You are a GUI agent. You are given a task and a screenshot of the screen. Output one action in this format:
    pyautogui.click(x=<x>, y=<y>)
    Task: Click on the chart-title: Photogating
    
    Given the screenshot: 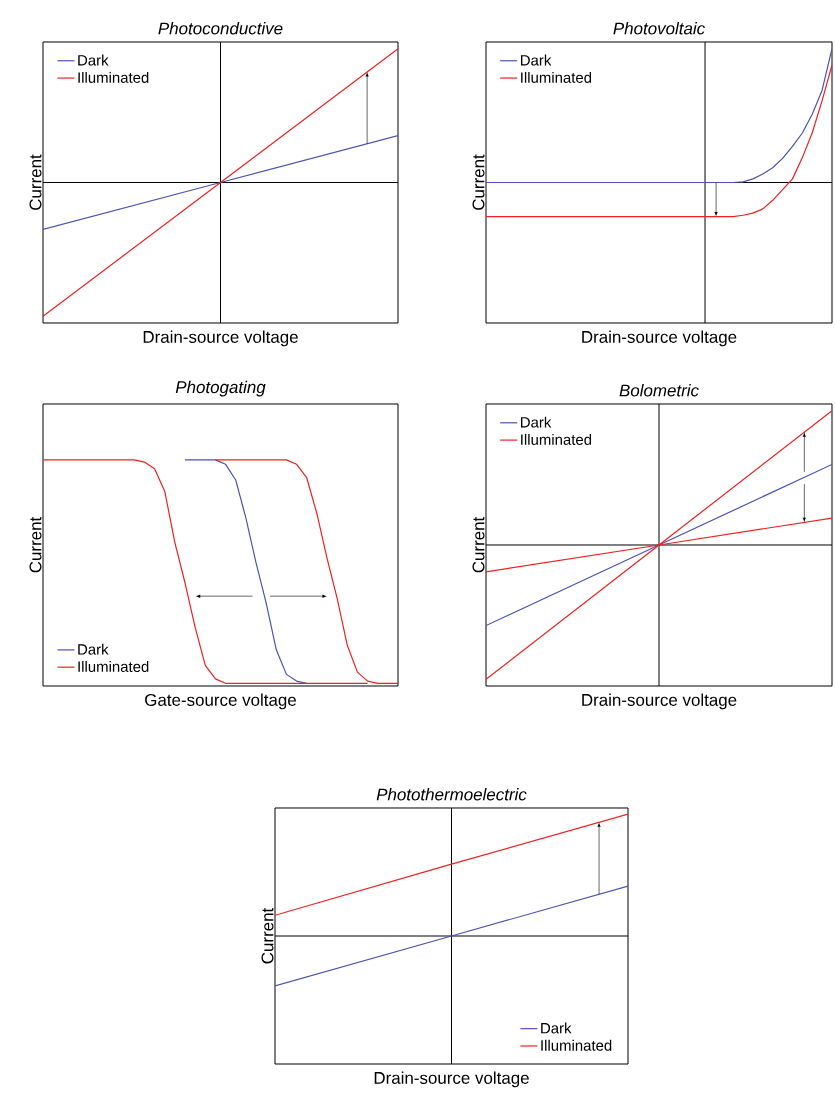 What is the action you would take?
    pyautogui.click(x=220, y=388)
    